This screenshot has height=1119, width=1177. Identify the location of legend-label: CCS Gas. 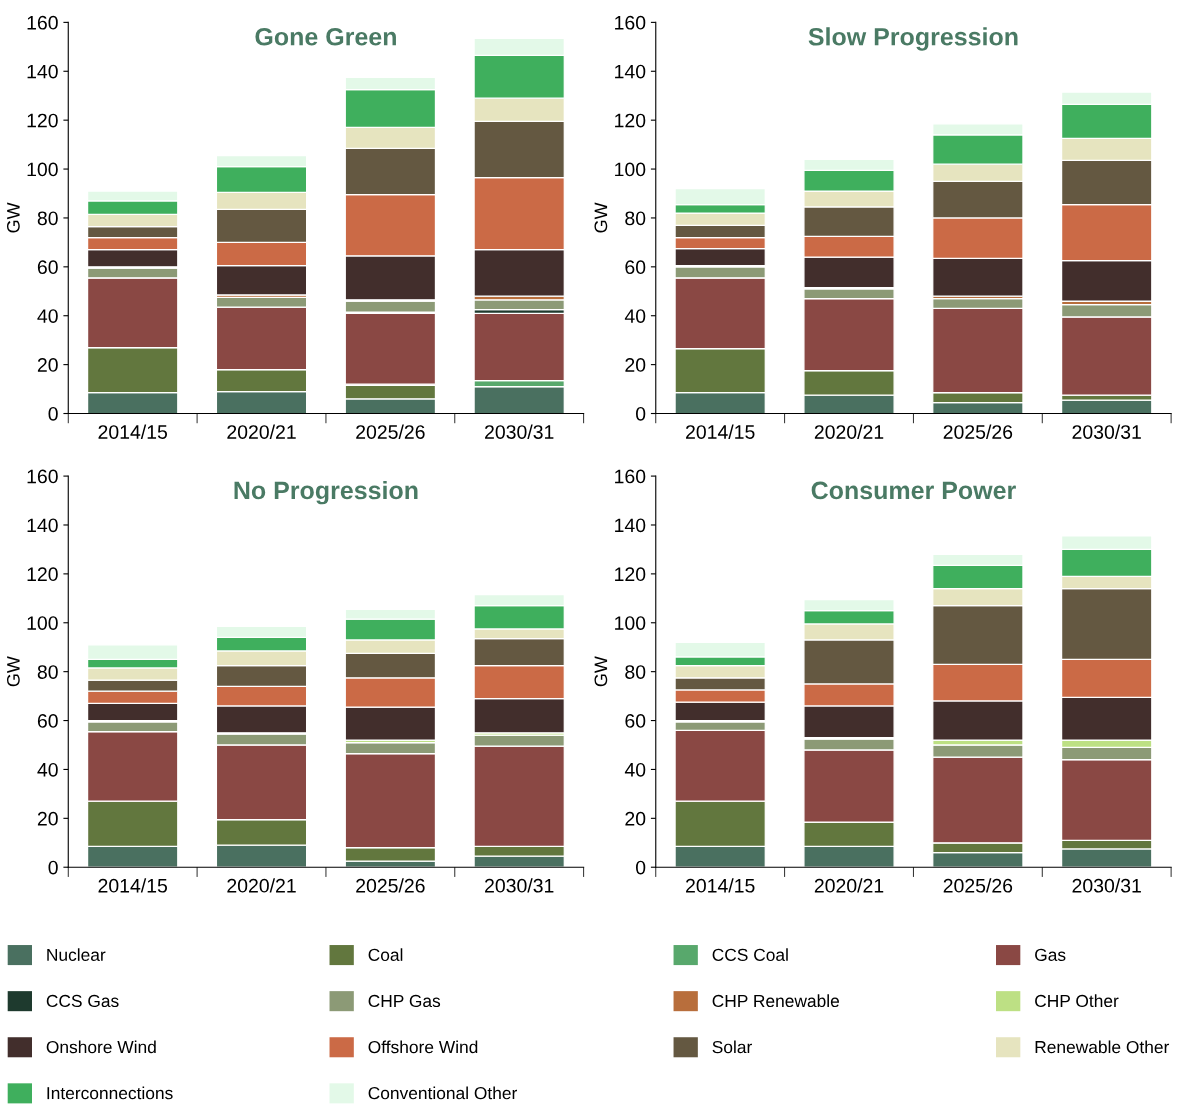
(82, 1001).